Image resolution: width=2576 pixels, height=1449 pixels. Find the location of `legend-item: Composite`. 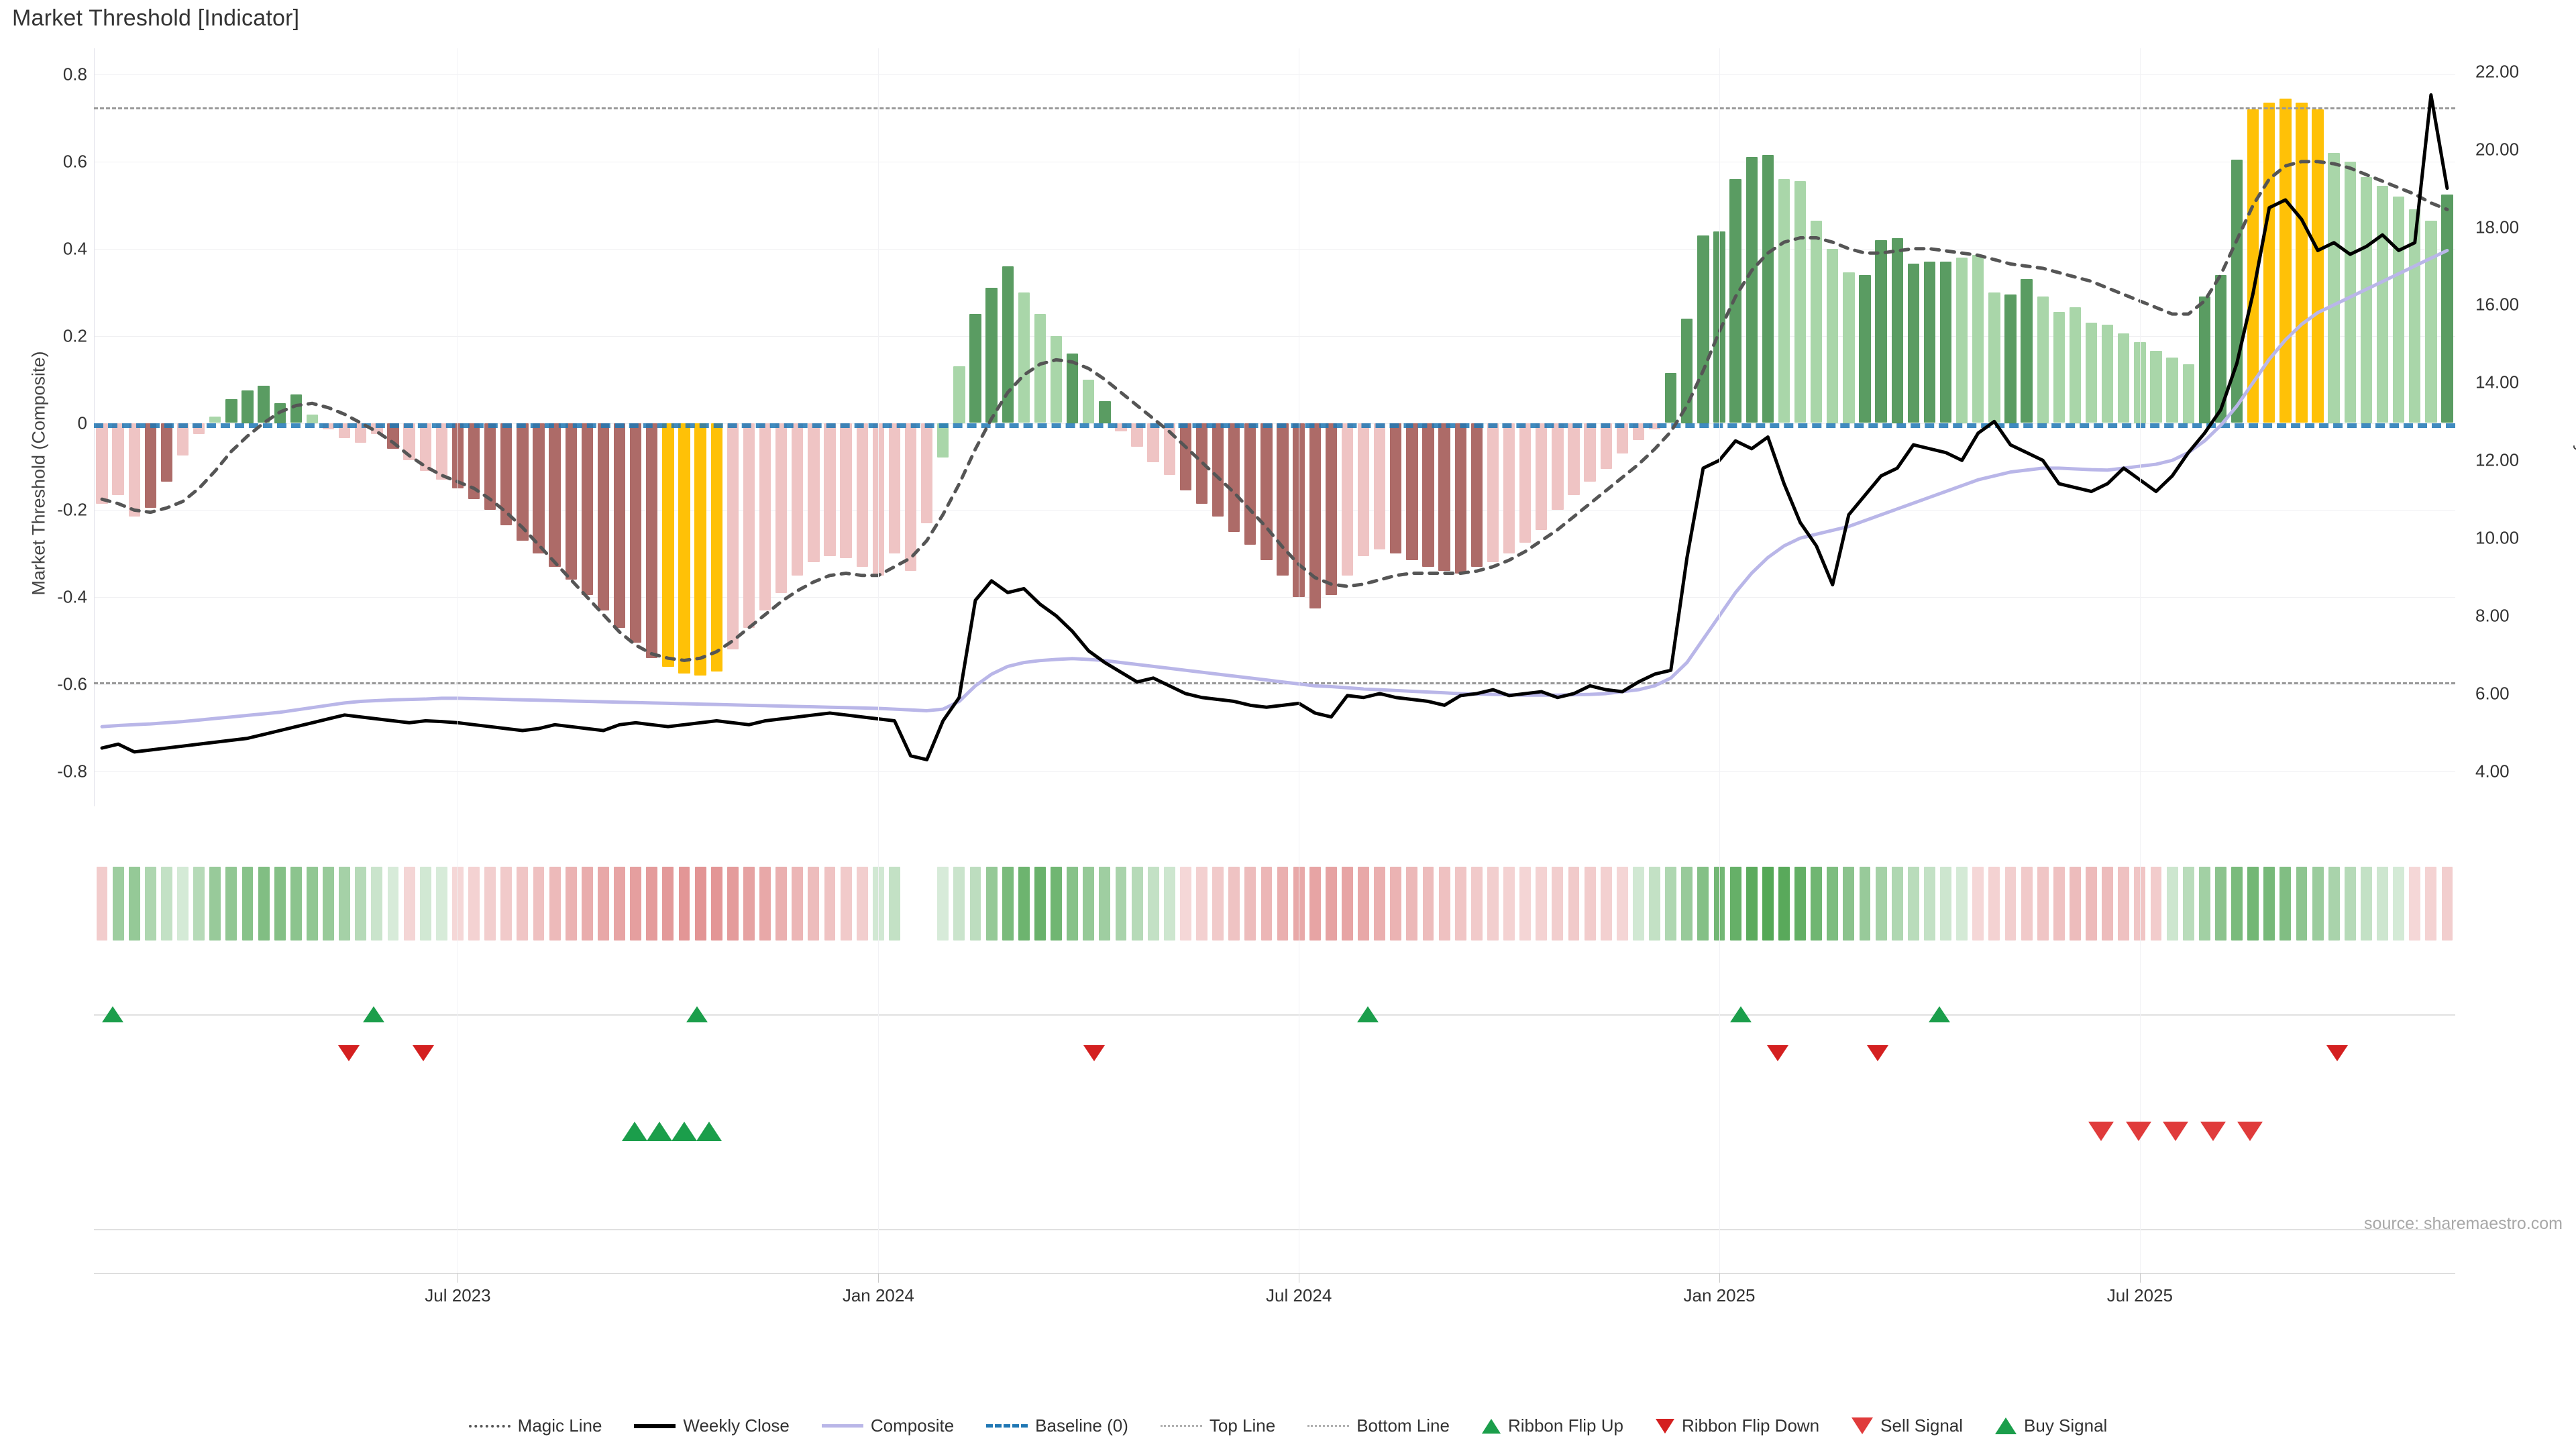

legend-item: Composite is located at coordinates (888, 1425).